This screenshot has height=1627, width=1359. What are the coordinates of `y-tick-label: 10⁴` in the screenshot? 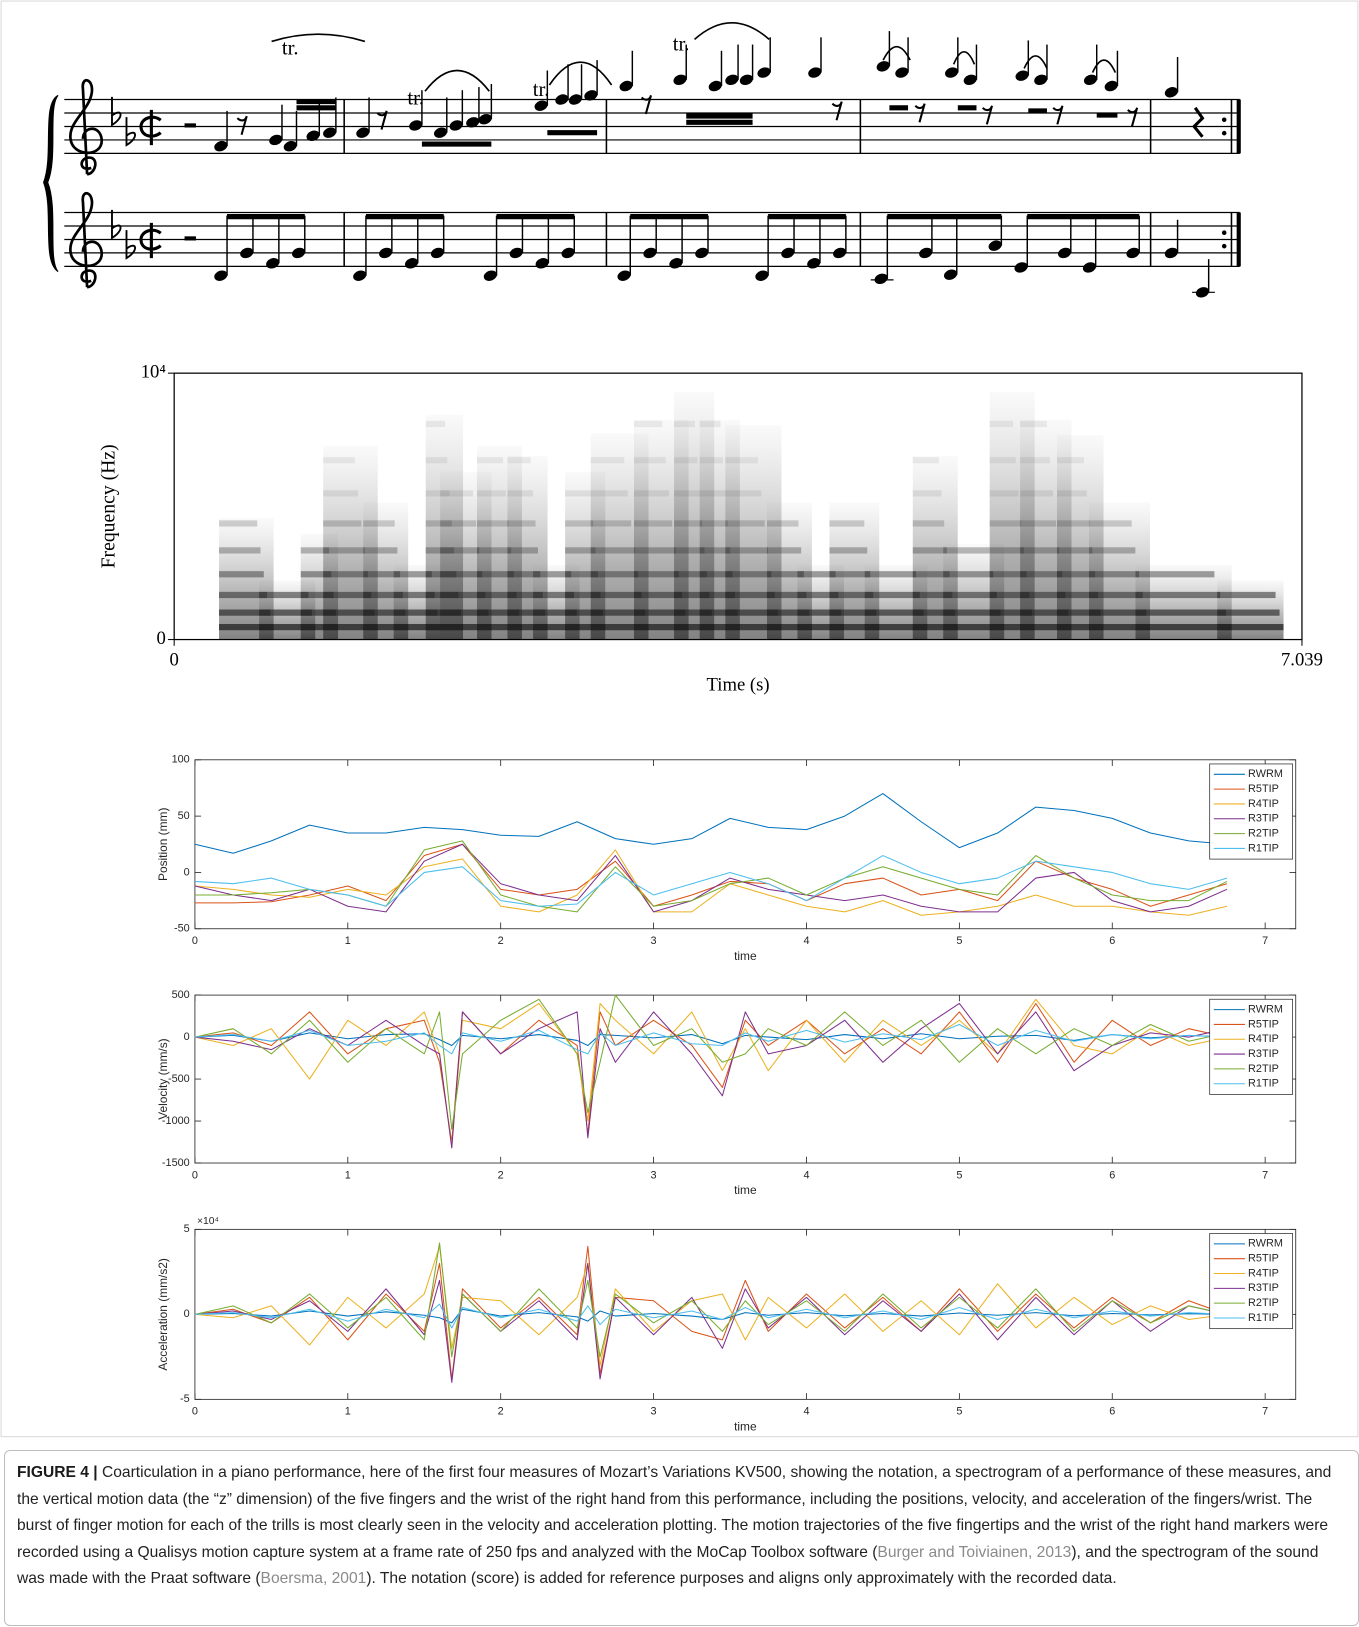 It's located at (153, 371).